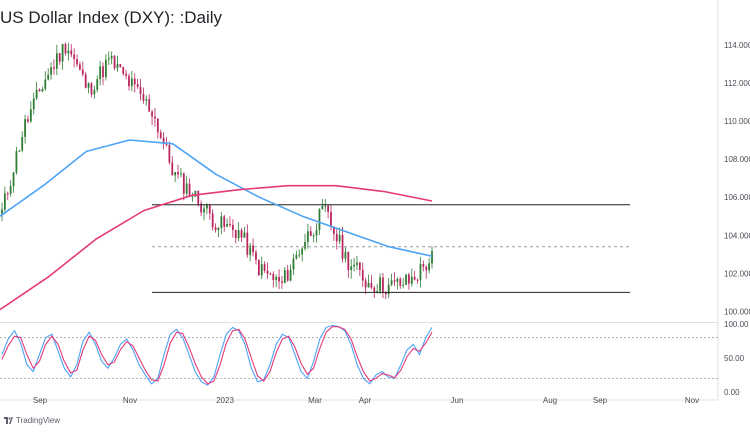  I want to click on price-tick-label: 102.000, so click(737, 273).